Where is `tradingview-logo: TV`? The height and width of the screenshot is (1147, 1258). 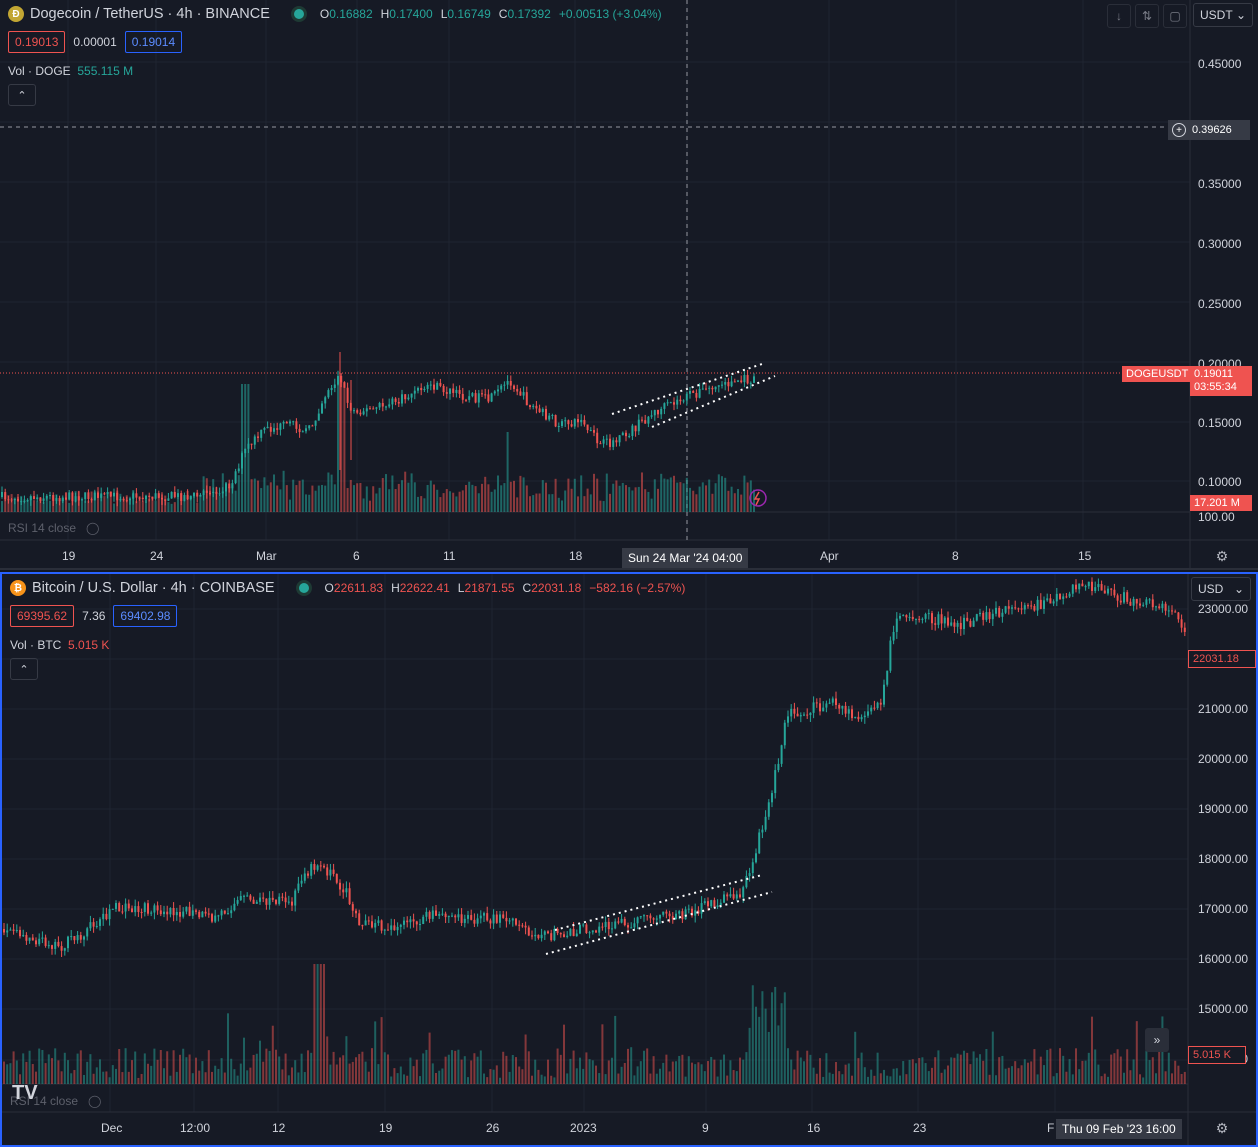 tradingview-logo: TV is located at coordinates (25, 1093).